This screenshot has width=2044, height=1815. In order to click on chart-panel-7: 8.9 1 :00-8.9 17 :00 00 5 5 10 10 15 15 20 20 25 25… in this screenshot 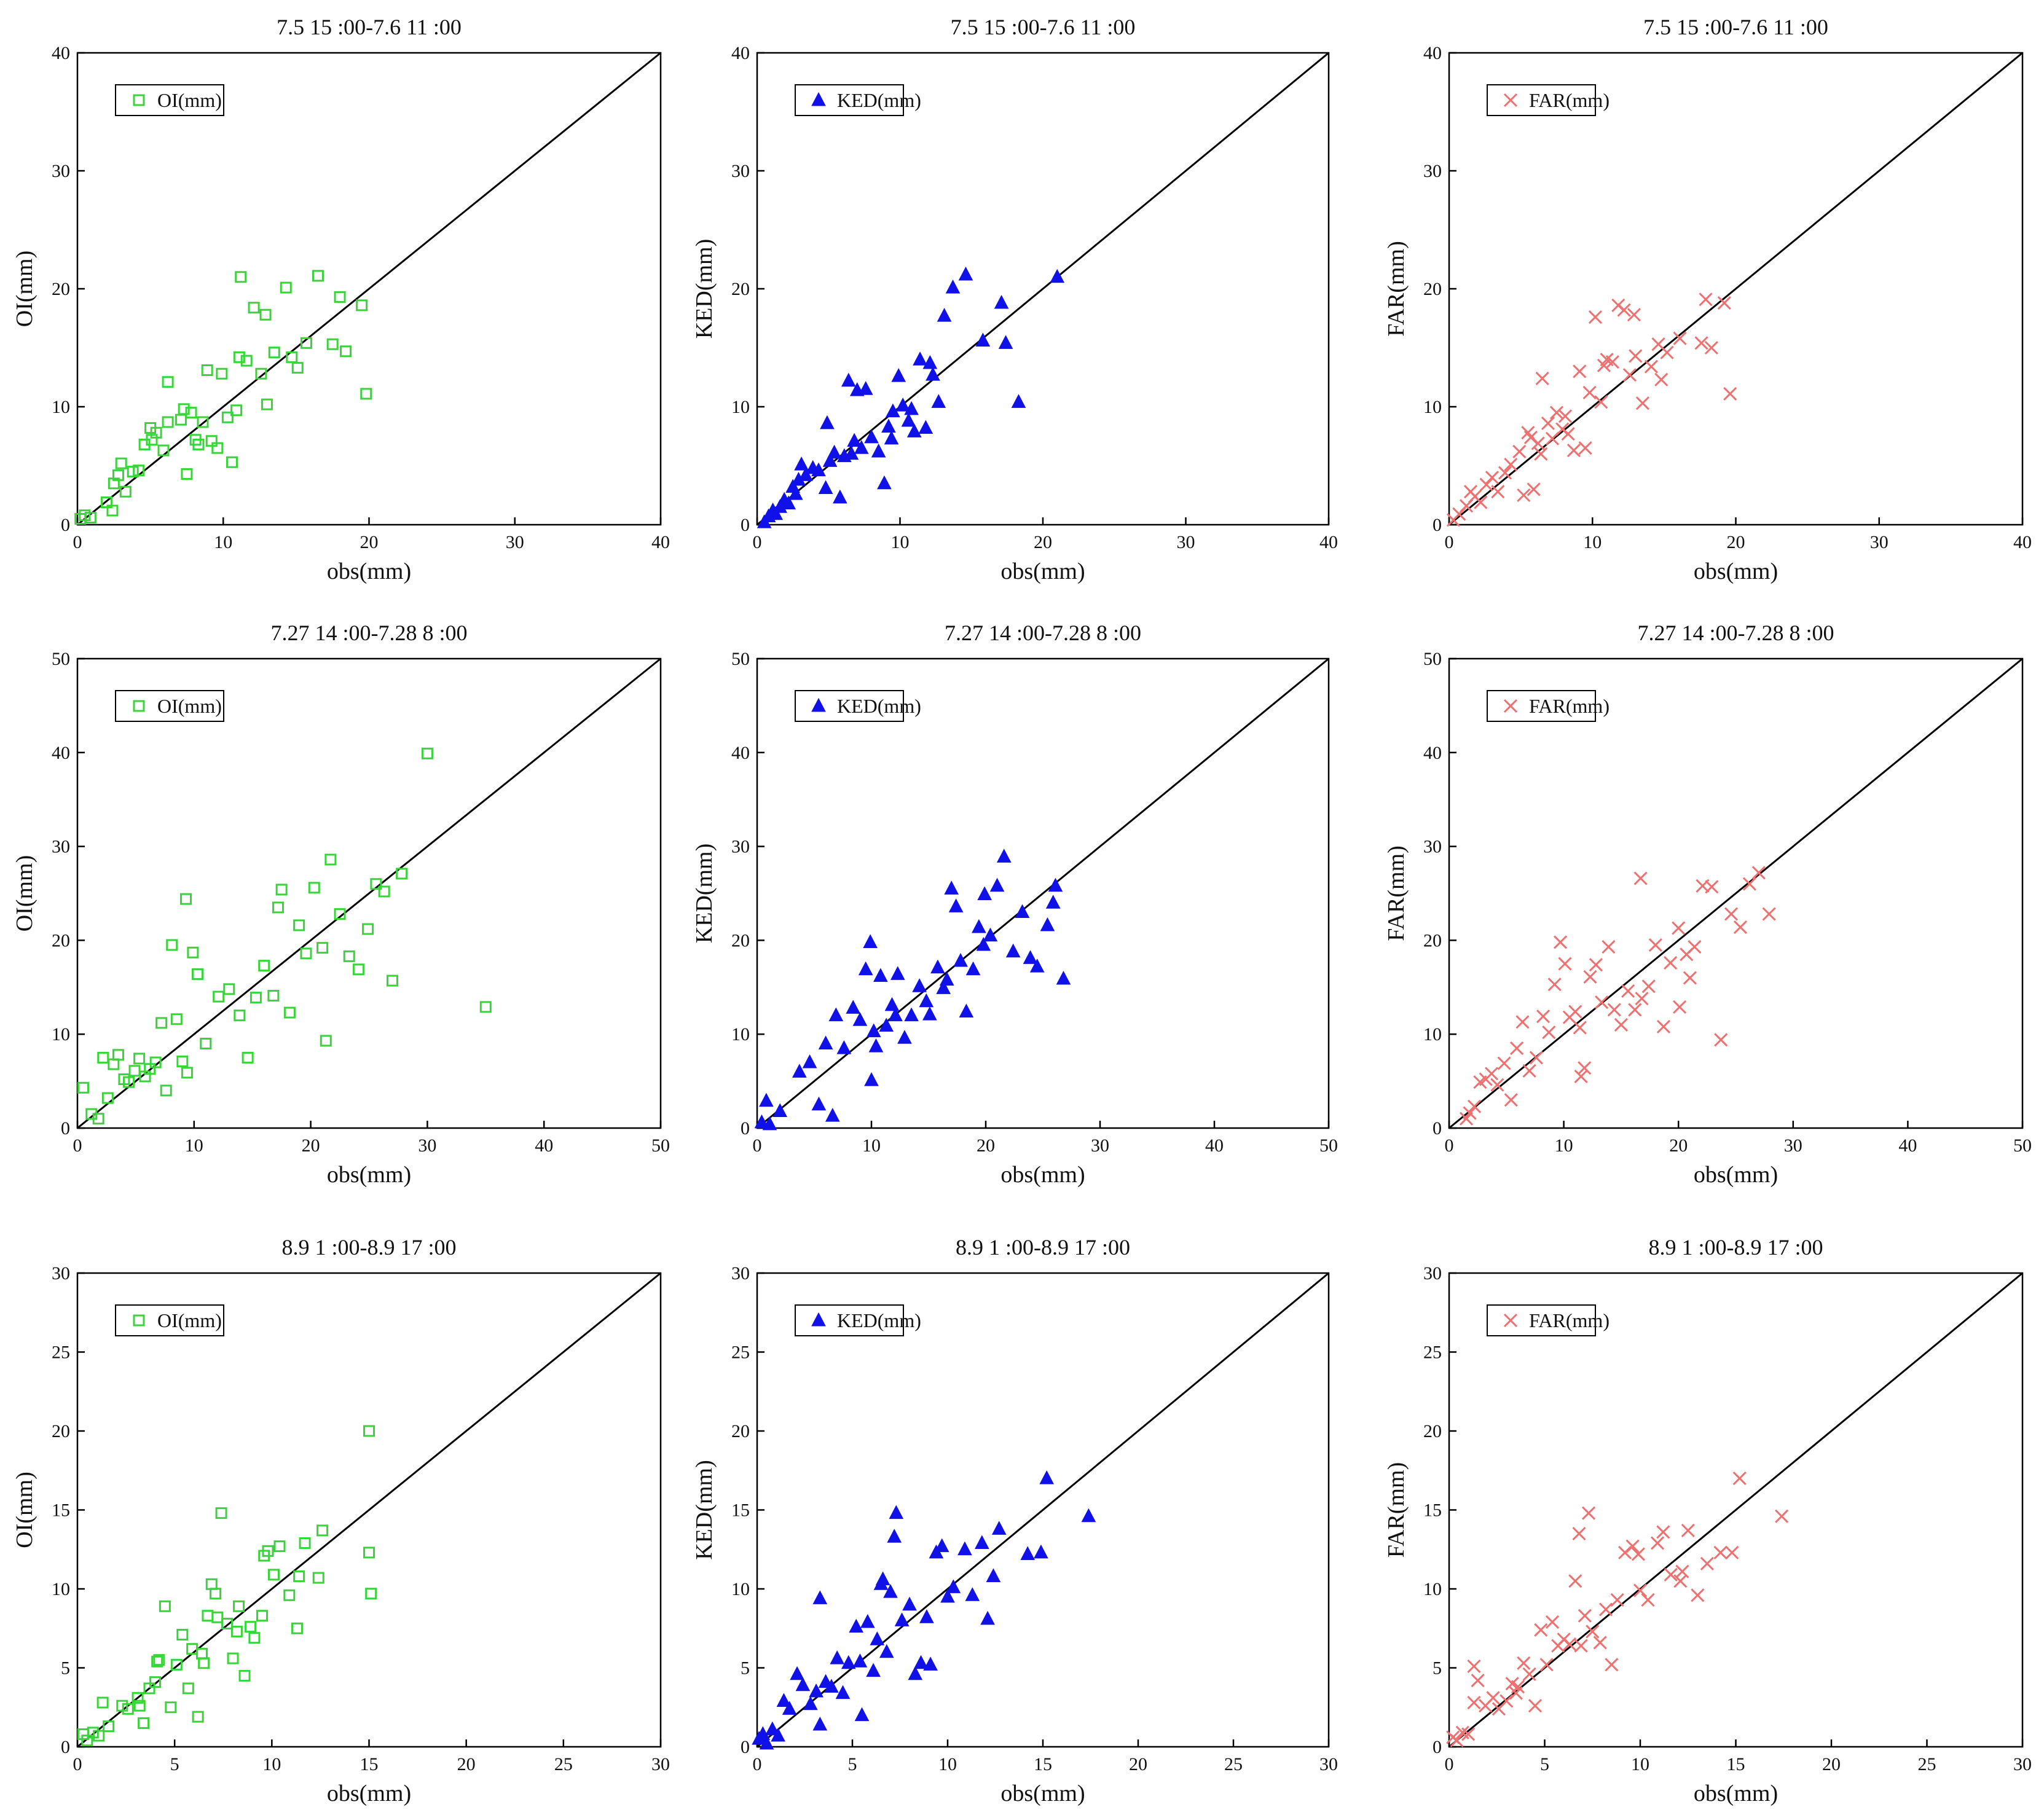, I will do `click(341, 1520)`.